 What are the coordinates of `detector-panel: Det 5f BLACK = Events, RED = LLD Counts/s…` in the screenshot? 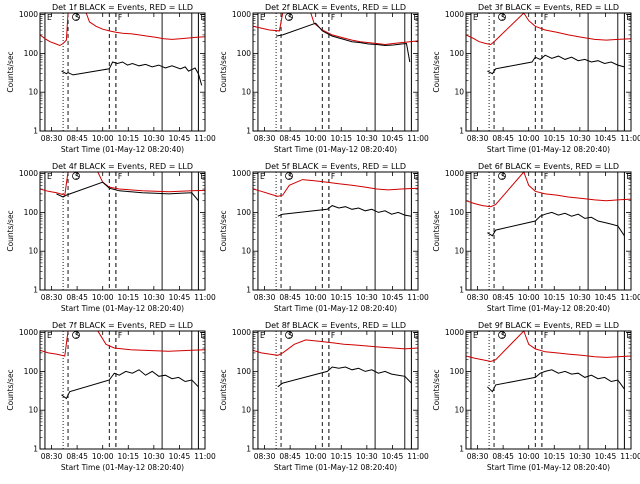 It's located at (324, 237).